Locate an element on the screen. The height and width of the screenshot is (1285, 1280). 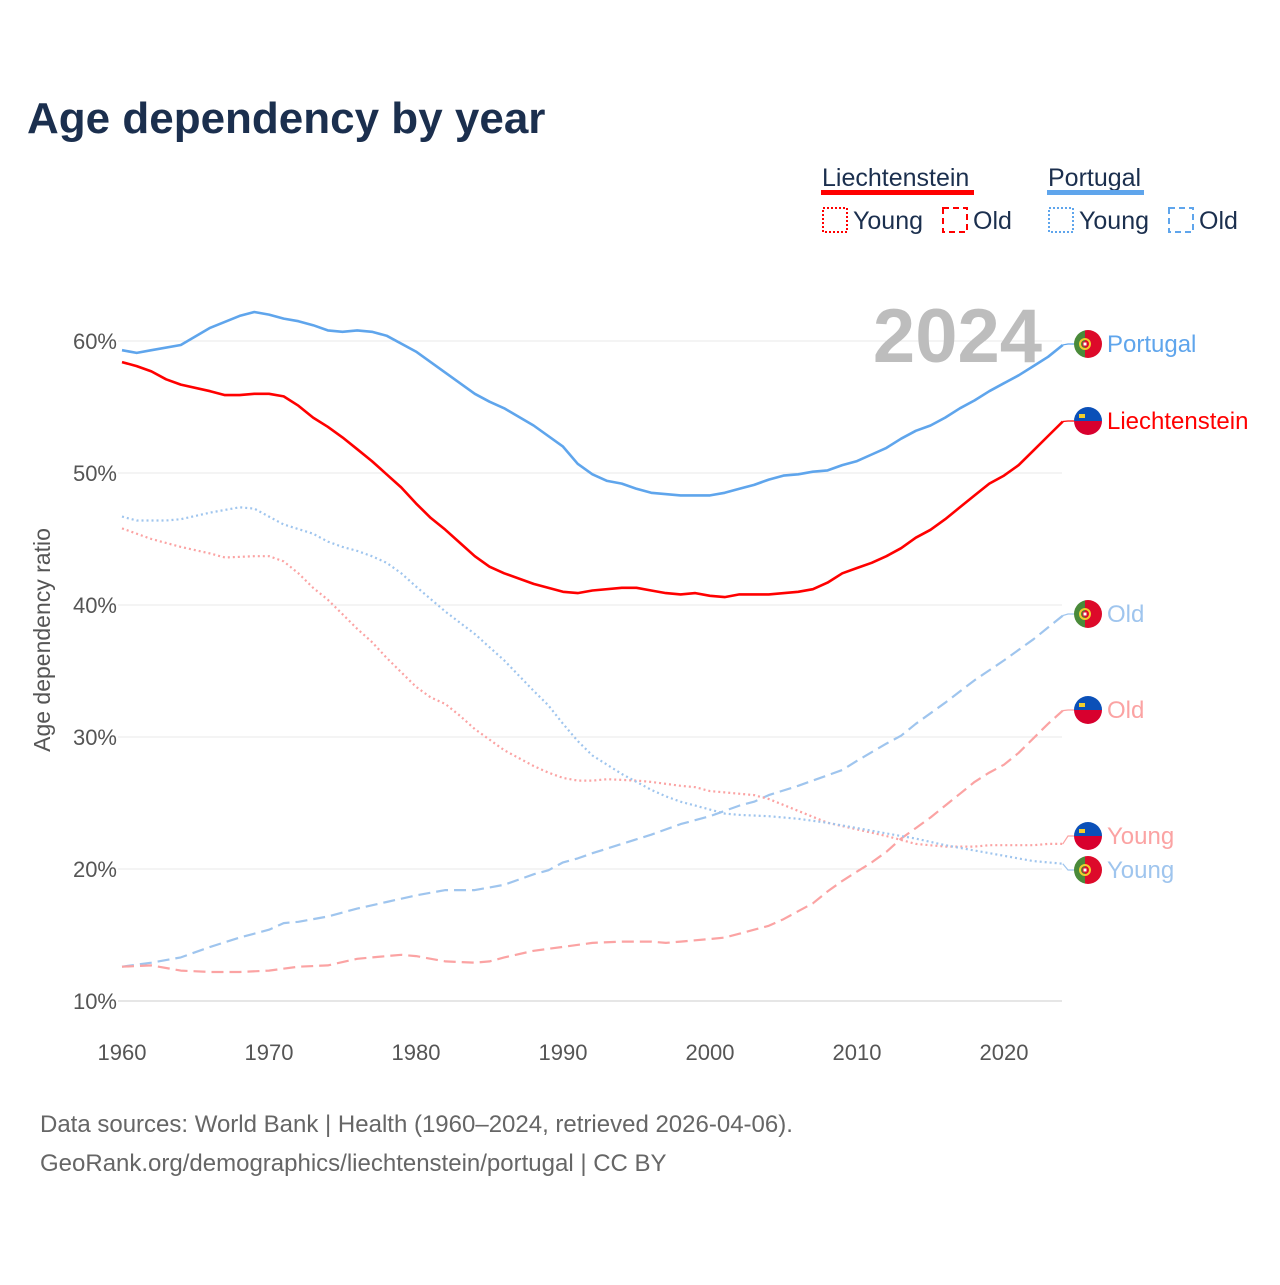
legend-group-title: Portugal is located at coordinates (1094, 178).